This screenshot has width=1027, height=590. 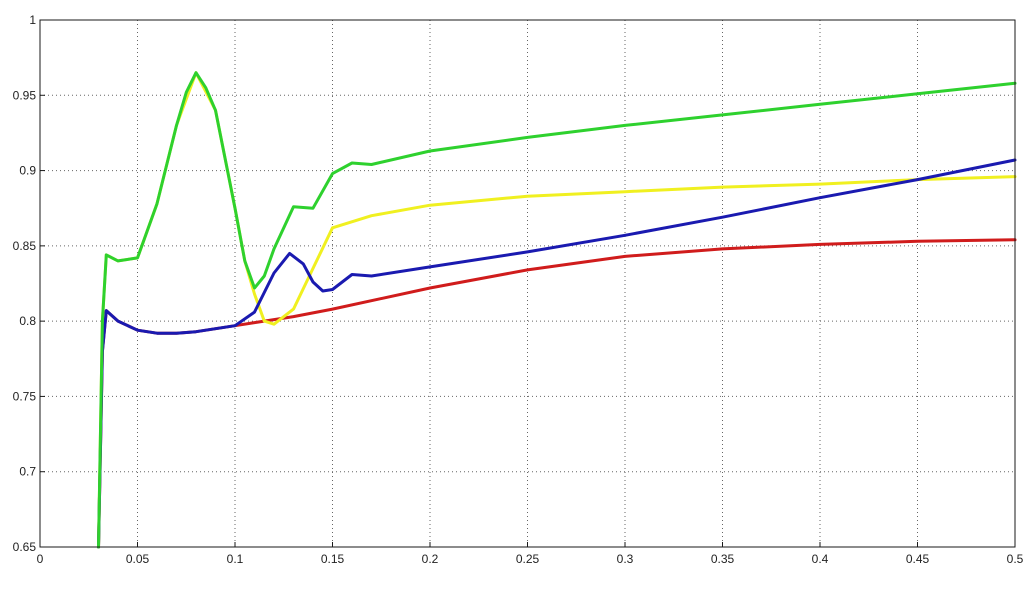 What do you see at coordinates (25, 246) in the screenshot?
I see `y-tick-label: 0.85` at bounding box center [25, 246].